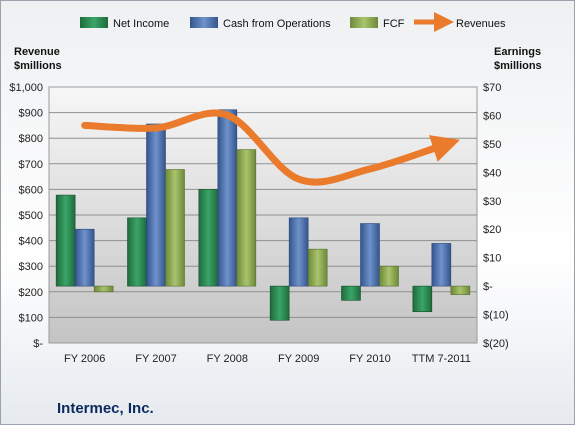  What do you see at coordinates (31, 216) in the screenshot?
I see `left-tick-label: $500` at bounding box center [31, 216].